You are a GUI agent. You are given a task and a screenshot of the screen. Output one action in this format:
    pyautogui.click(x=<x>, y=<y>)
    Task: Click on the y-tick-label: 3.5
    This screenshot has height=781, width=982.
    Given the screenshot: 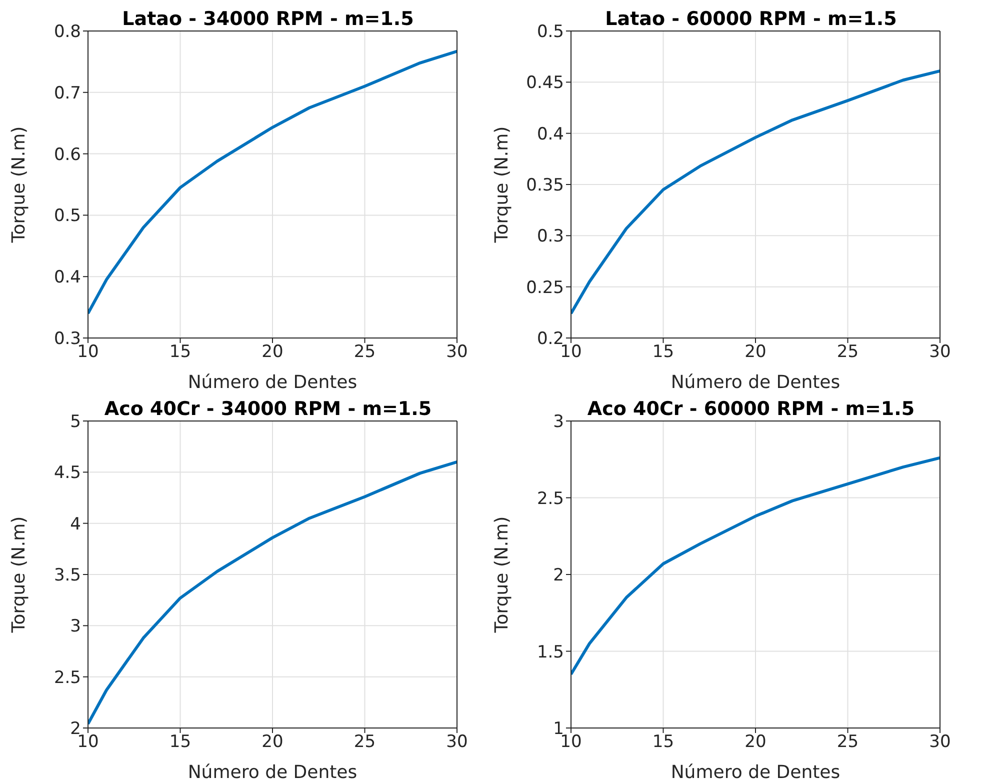 What is the action you would take?
    pyautogui.click(x=67, y=576)
    